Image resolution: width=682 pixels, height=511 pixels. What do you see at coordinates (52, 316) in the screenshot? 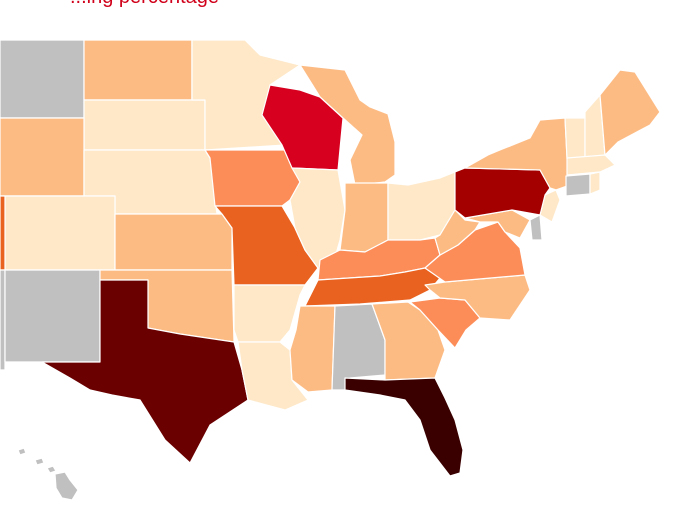
I see `state-nm` at bounding box center [52, 316].